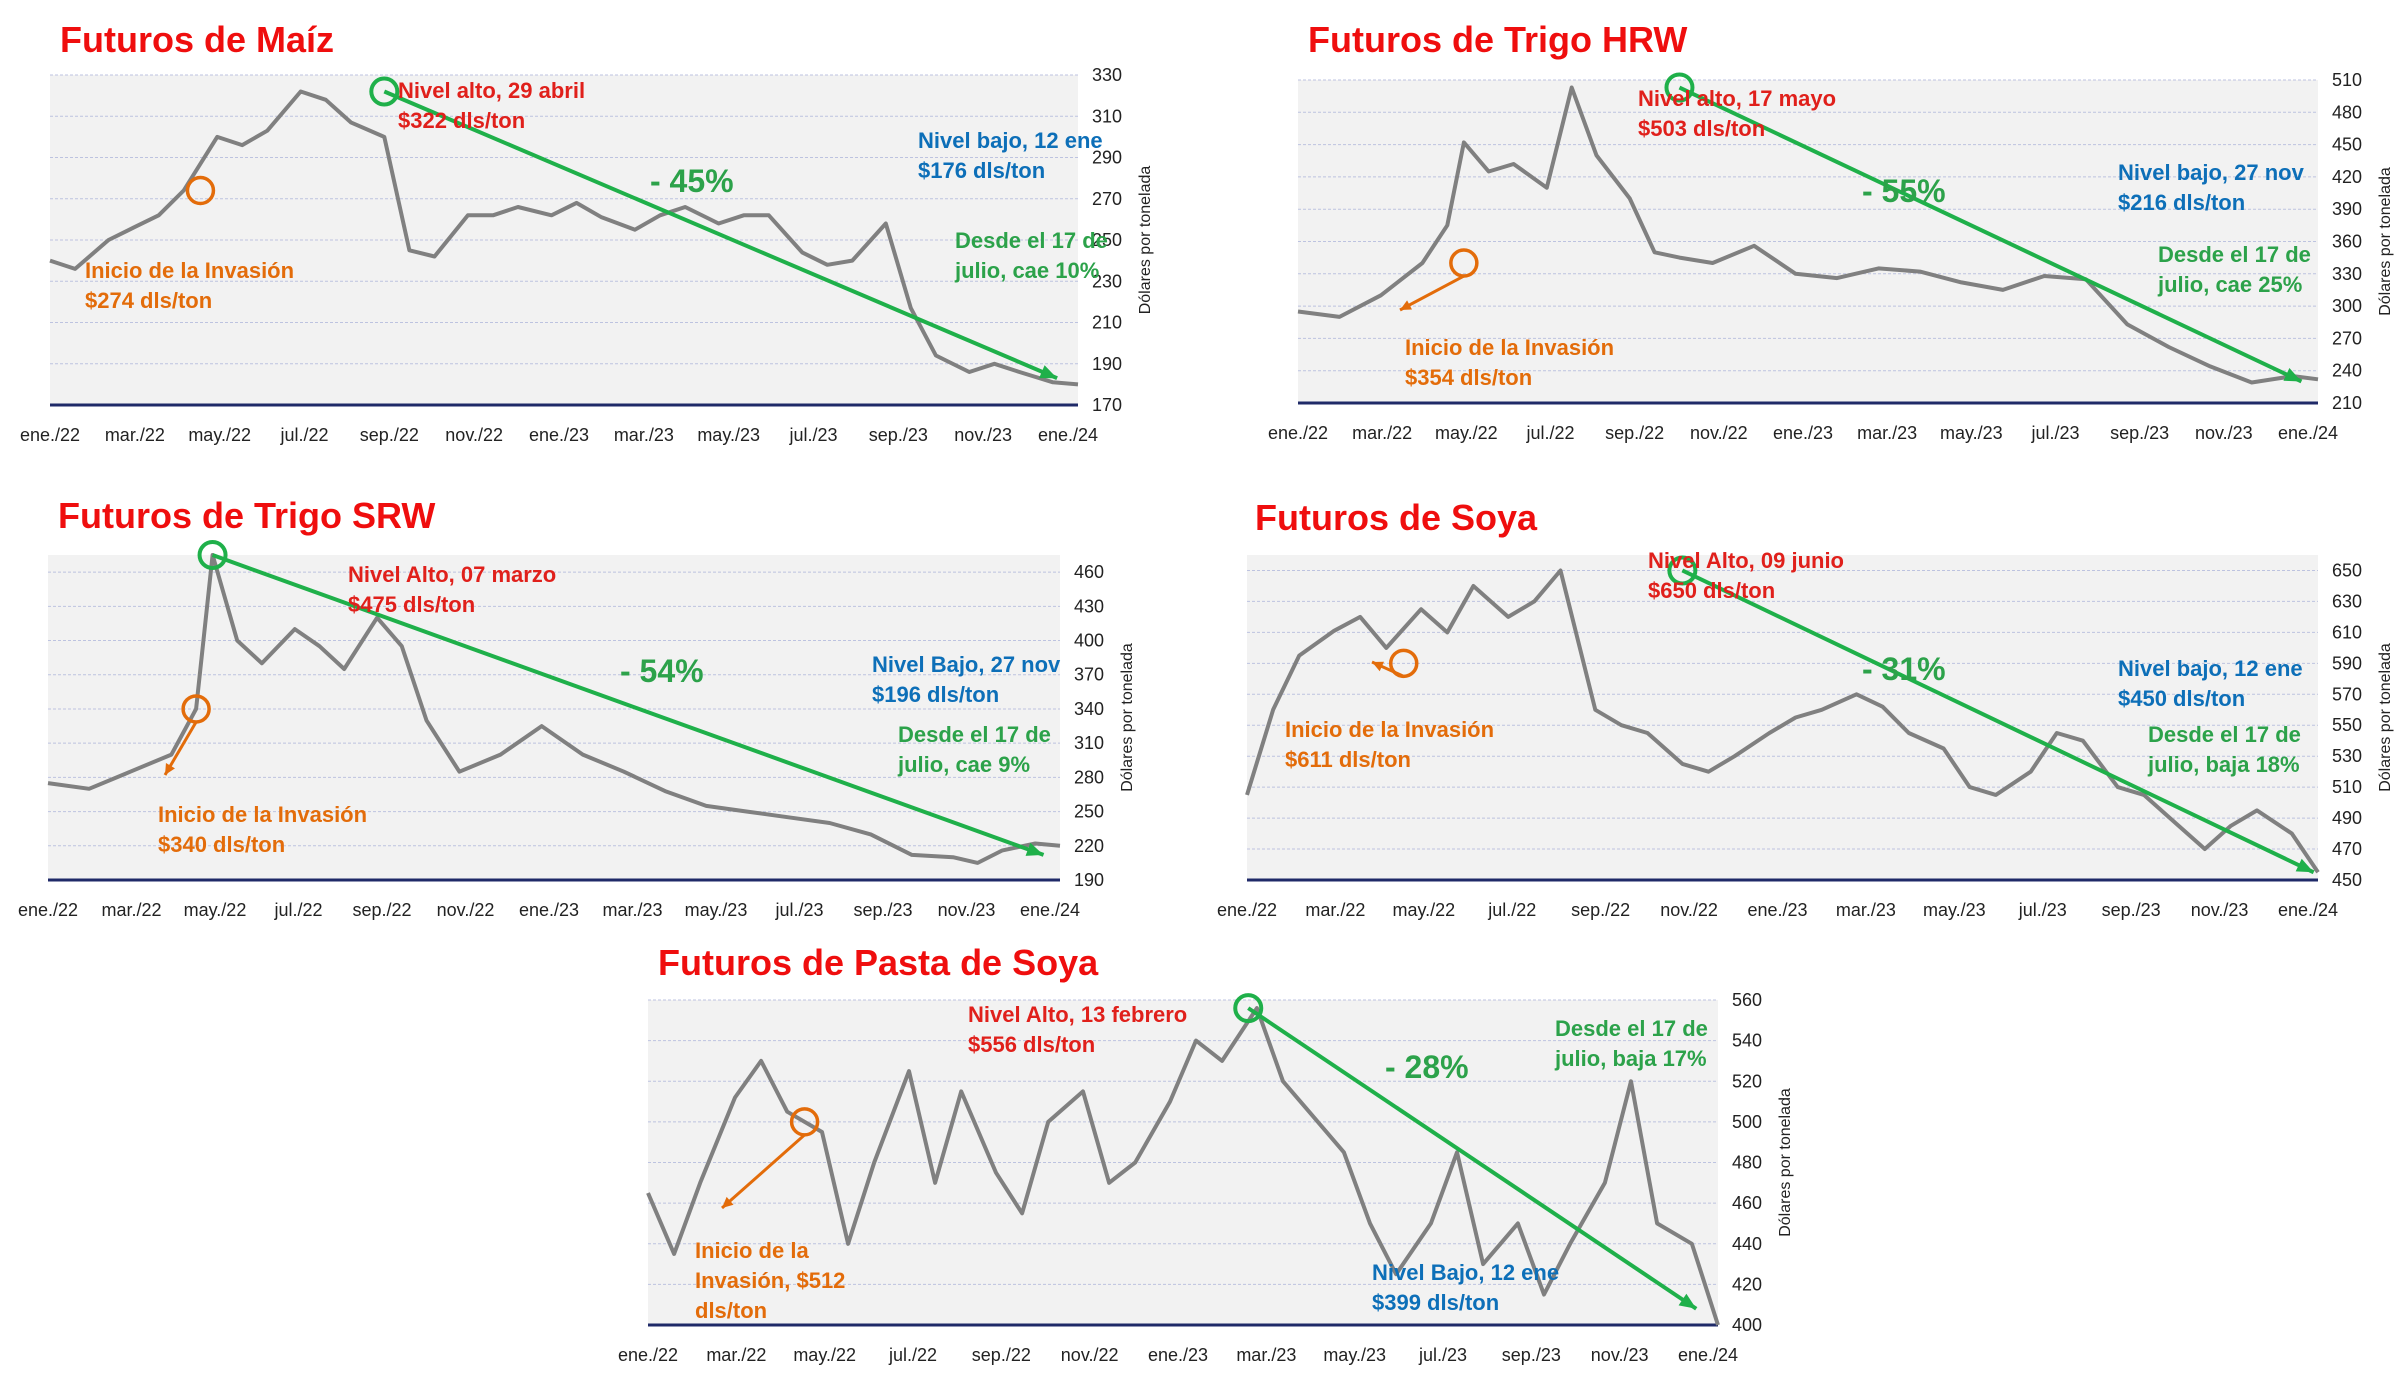  I want to click on y-tick-label: 280, so click(1089, 777).